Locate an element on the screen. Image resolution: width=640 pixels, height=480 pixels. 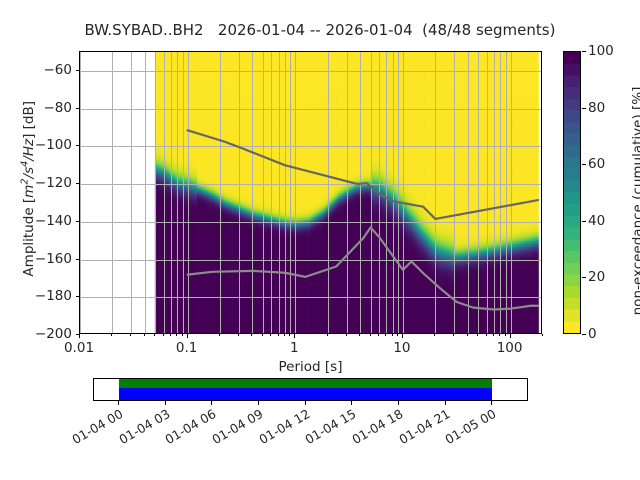
y-axis-unit-hz: /Hz is located at coordinates (28, 149).